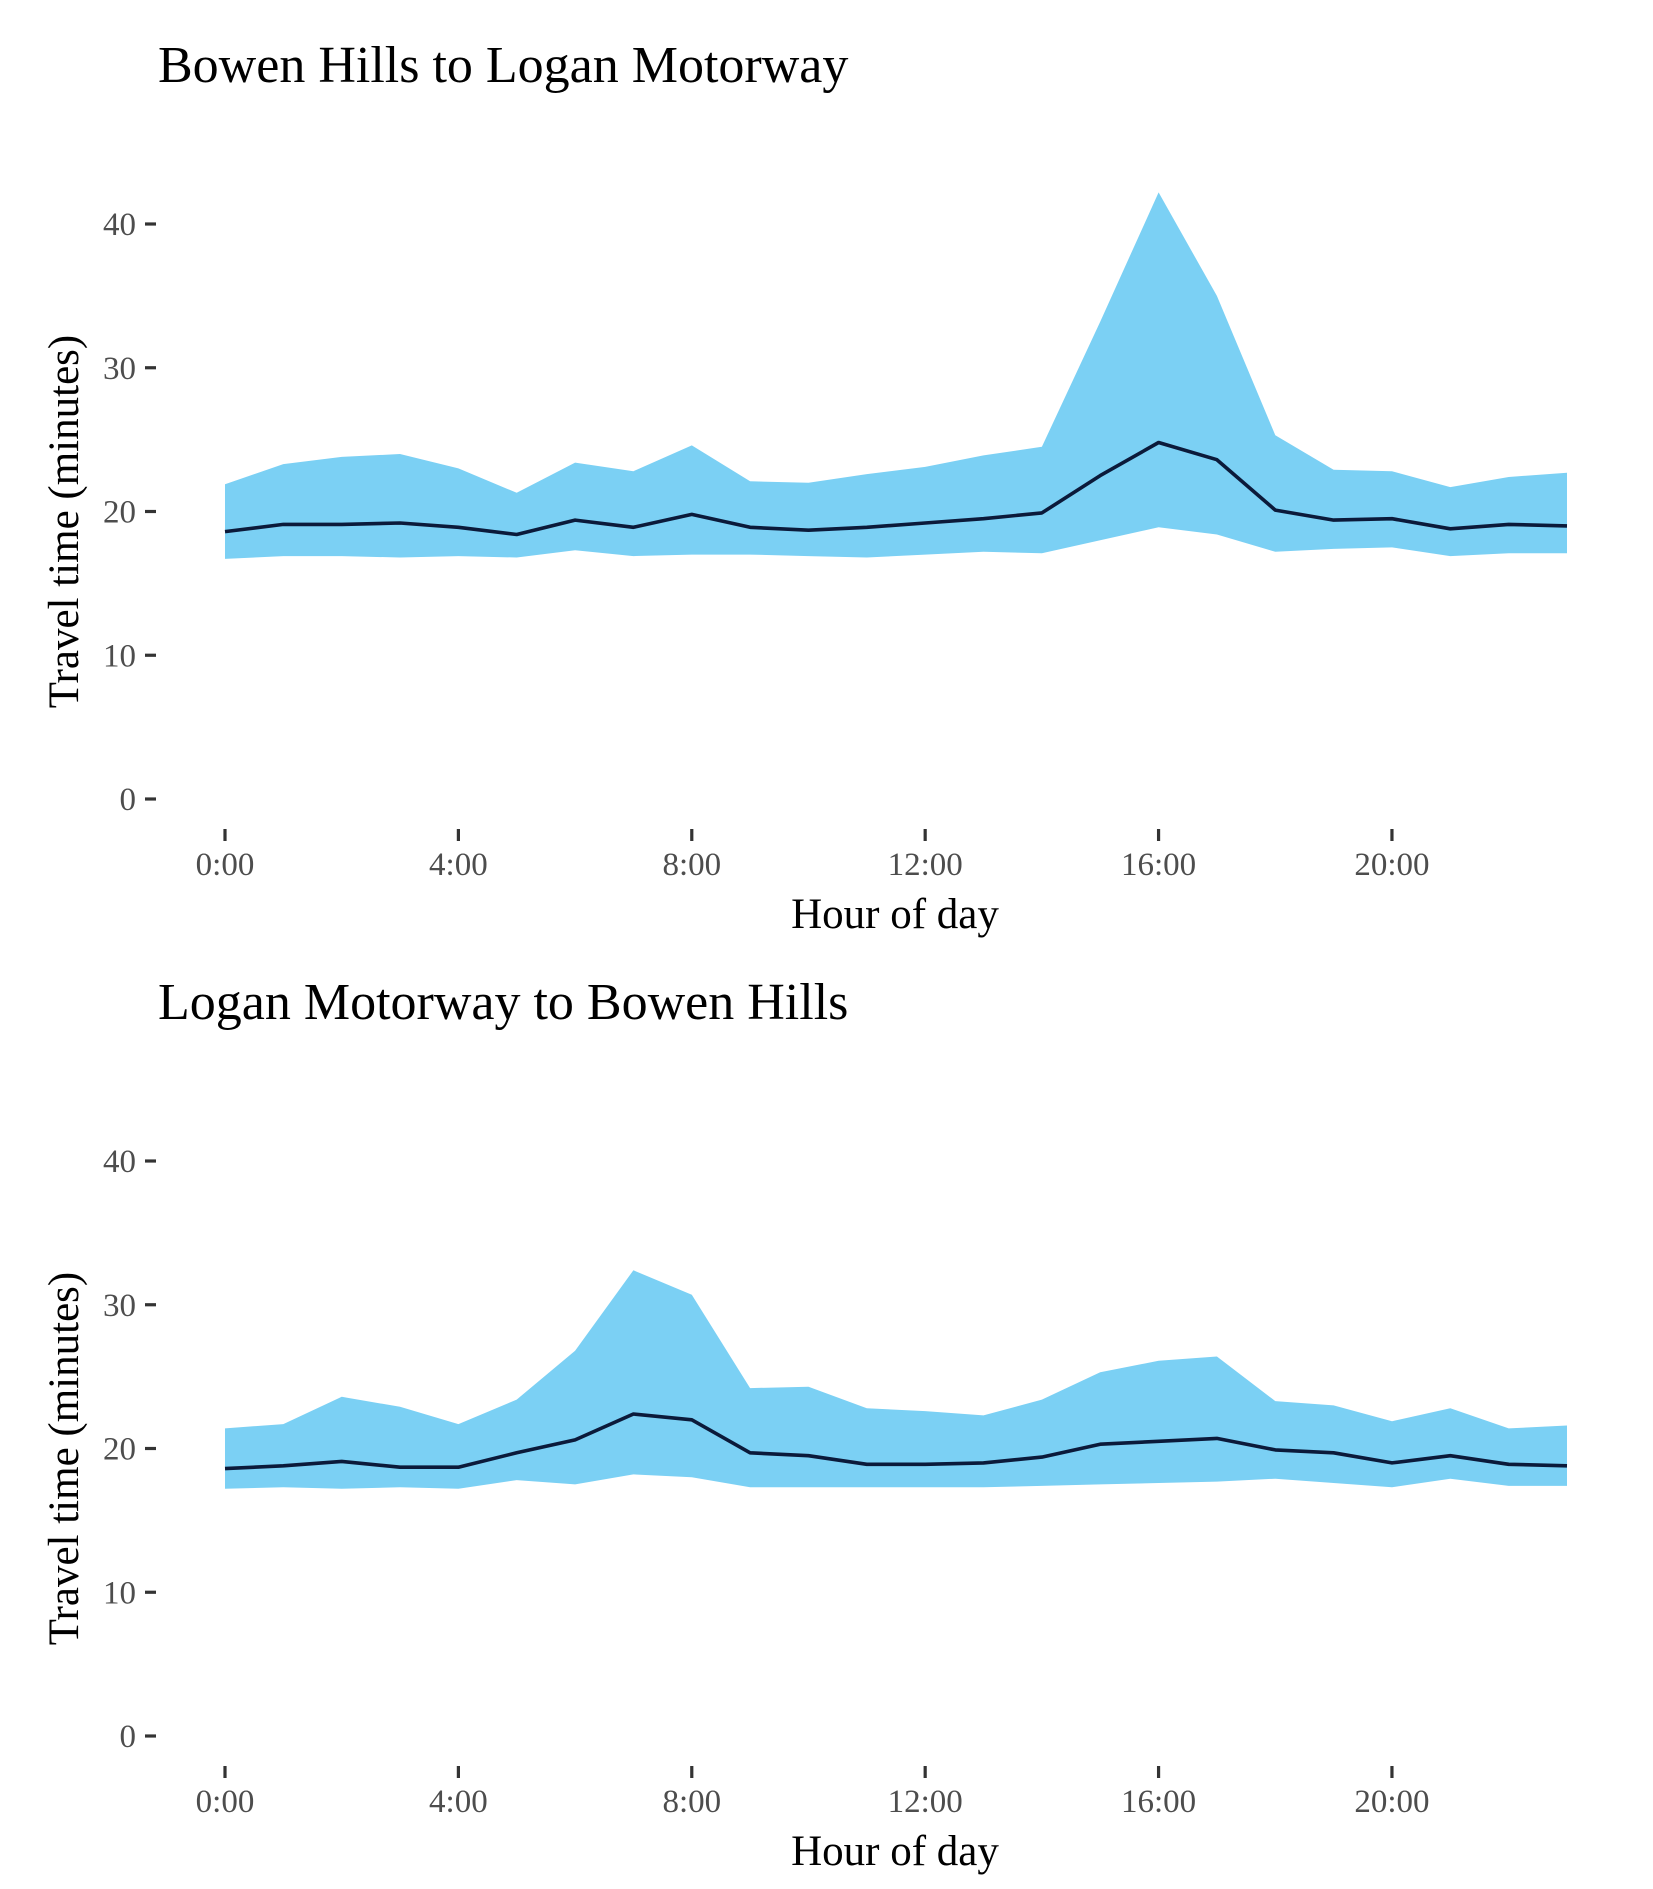 The width and height of the screenshot is (1653, 1889). What do you see at coordinates (896, 1379) in the screenshot?
I see `travel-time-range-band` at bounding box center [896, 1379].